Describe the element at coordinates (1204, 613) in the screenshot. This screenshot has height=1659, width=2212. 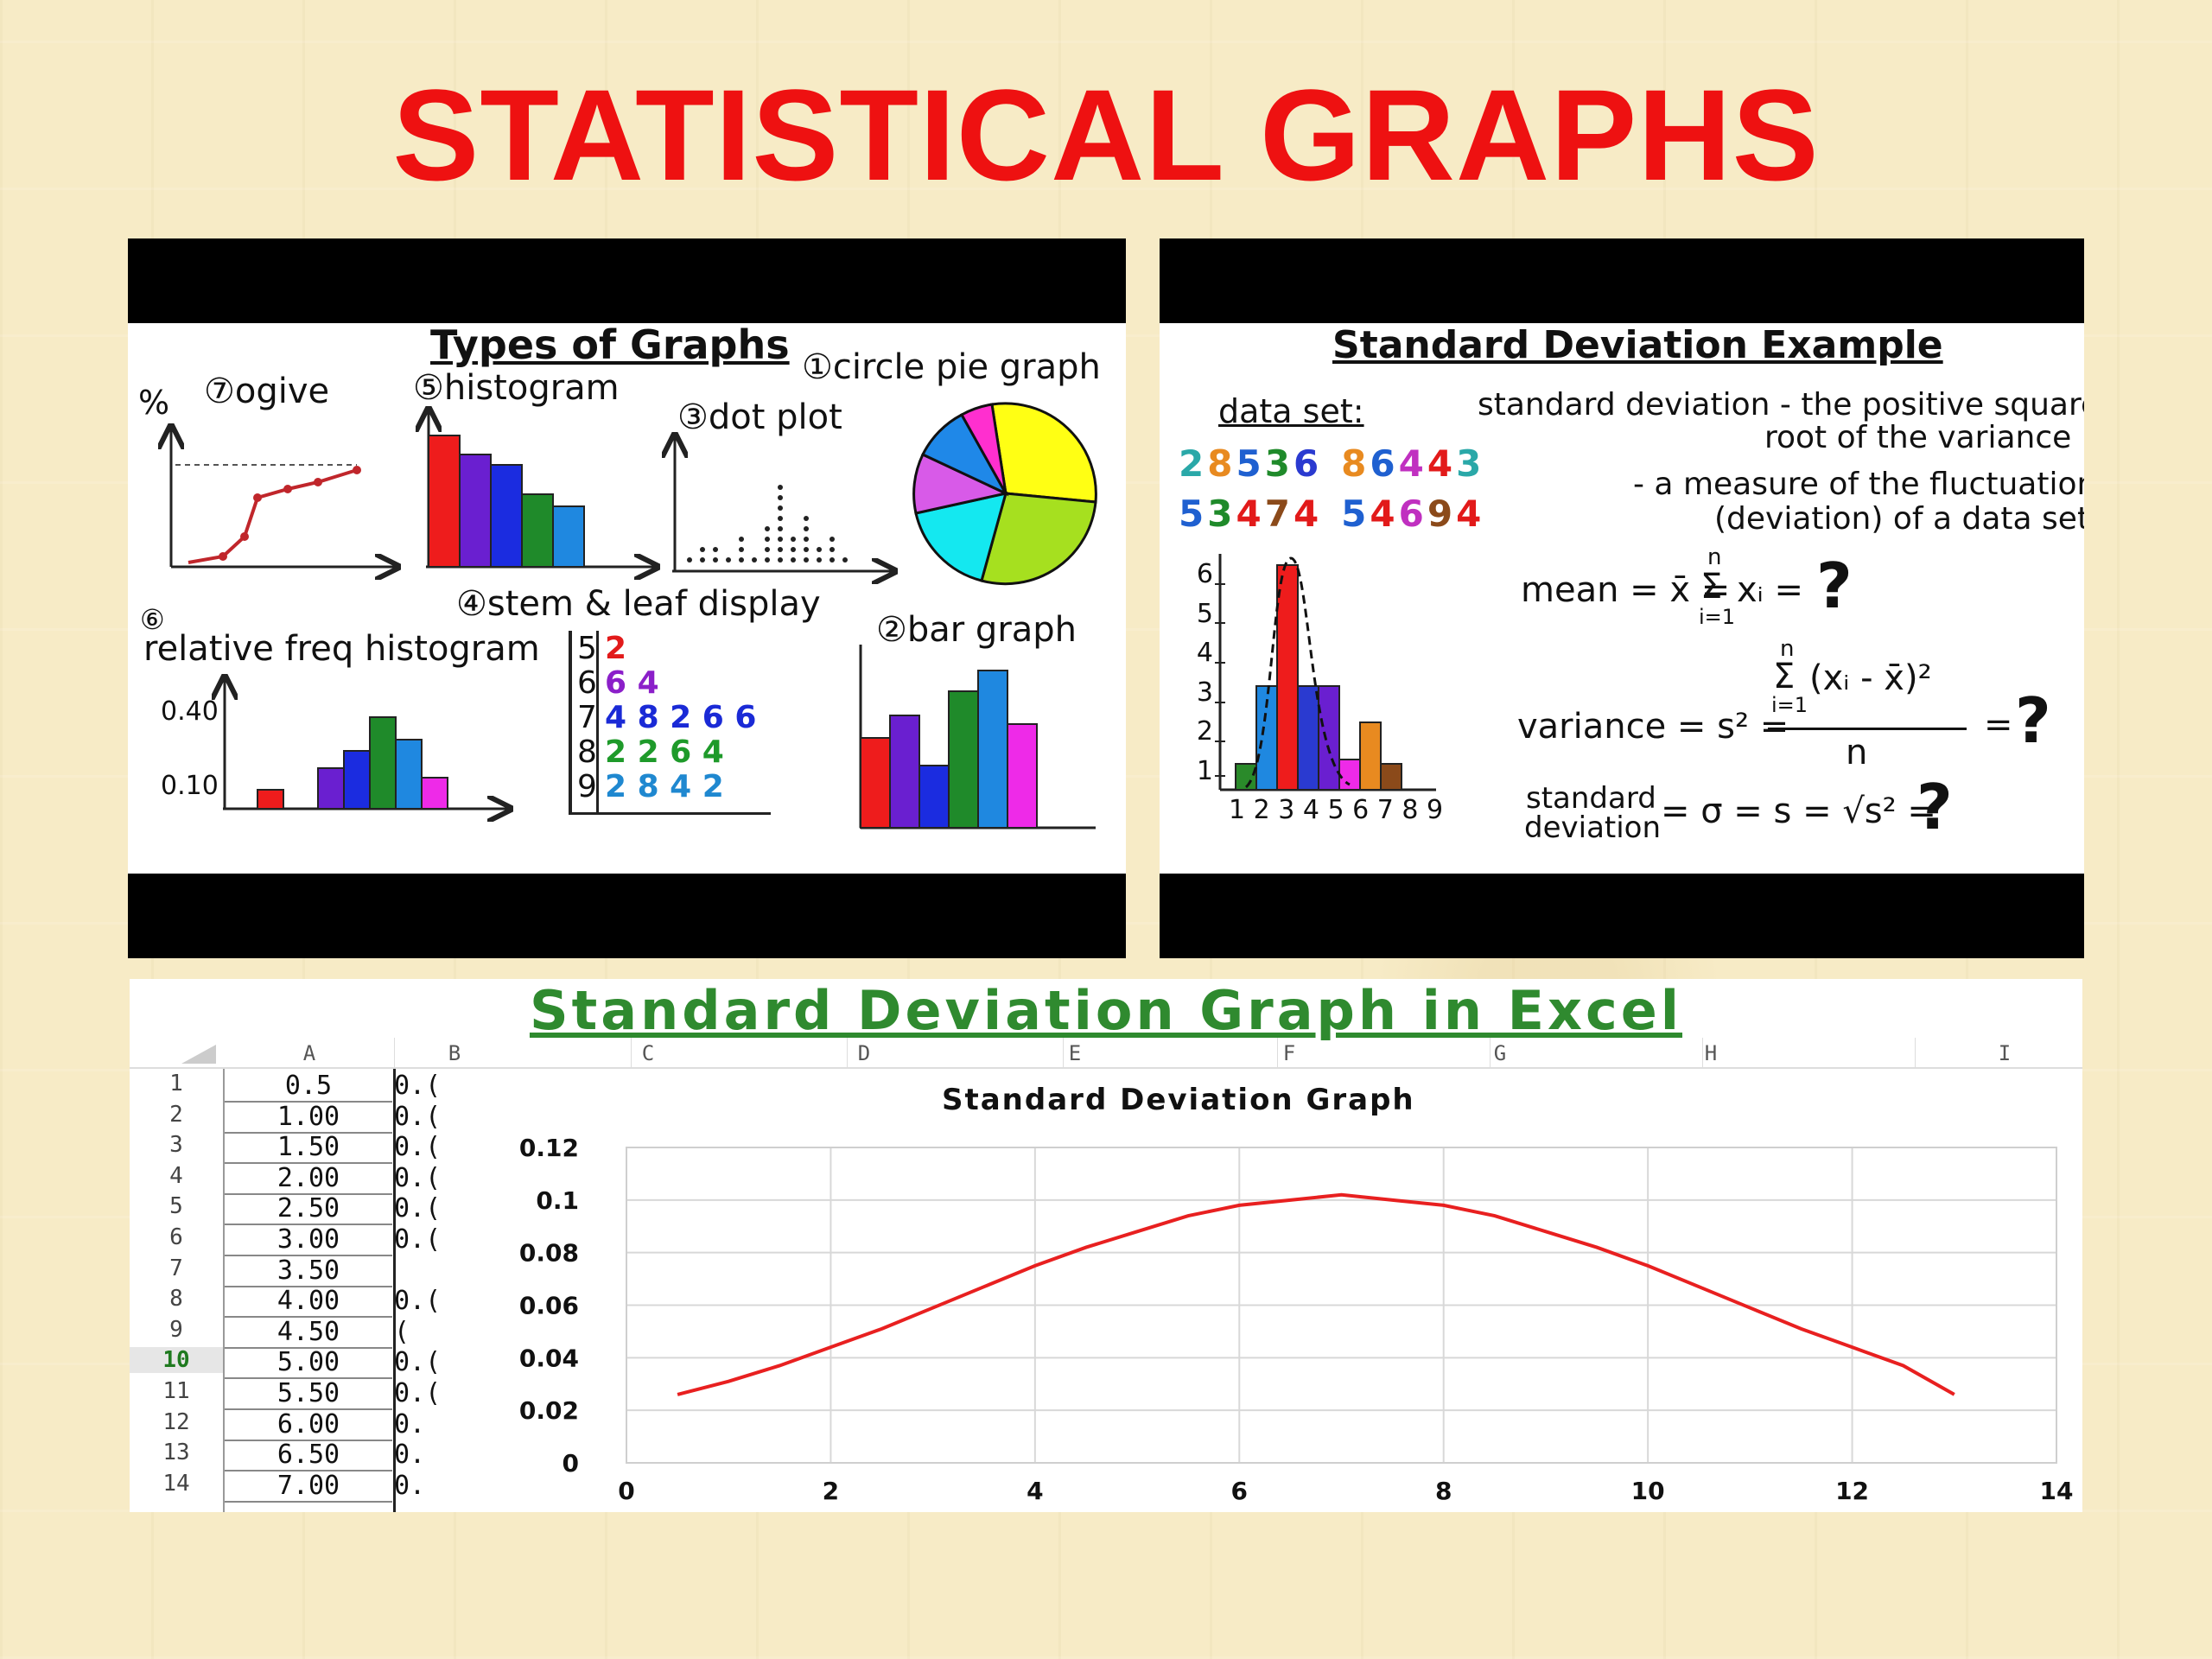
I see `ytick: 5` at that location.